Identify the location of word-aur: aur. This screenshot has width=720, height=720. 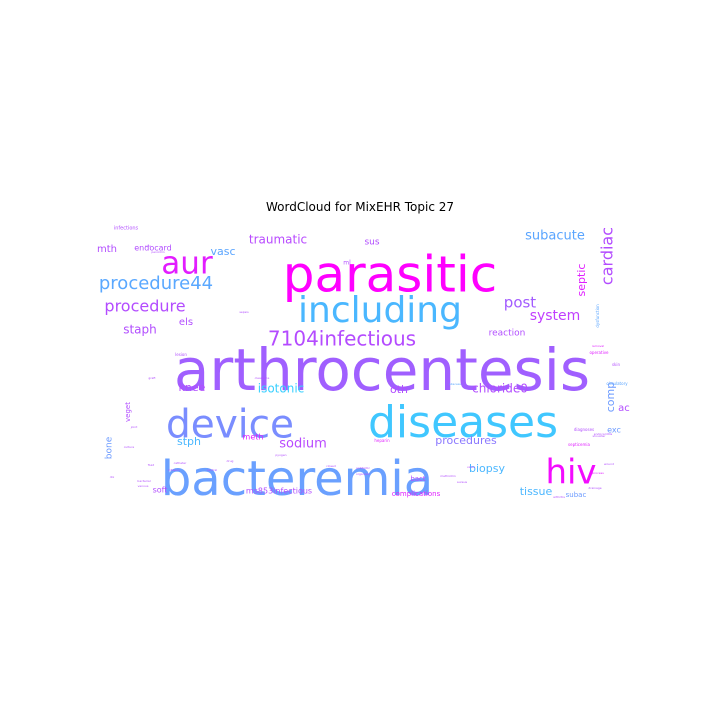
(187, 264).